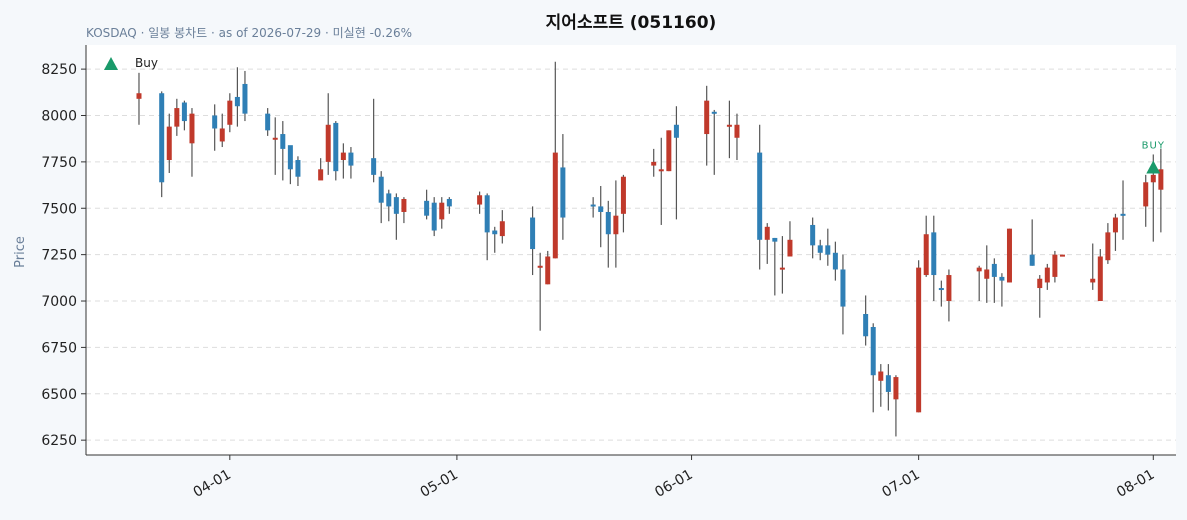 This screenshot has width=1187, height=520. Describe the element at coordinates (131, 63) in the screenshot. I see `legend: Buy` at that location.